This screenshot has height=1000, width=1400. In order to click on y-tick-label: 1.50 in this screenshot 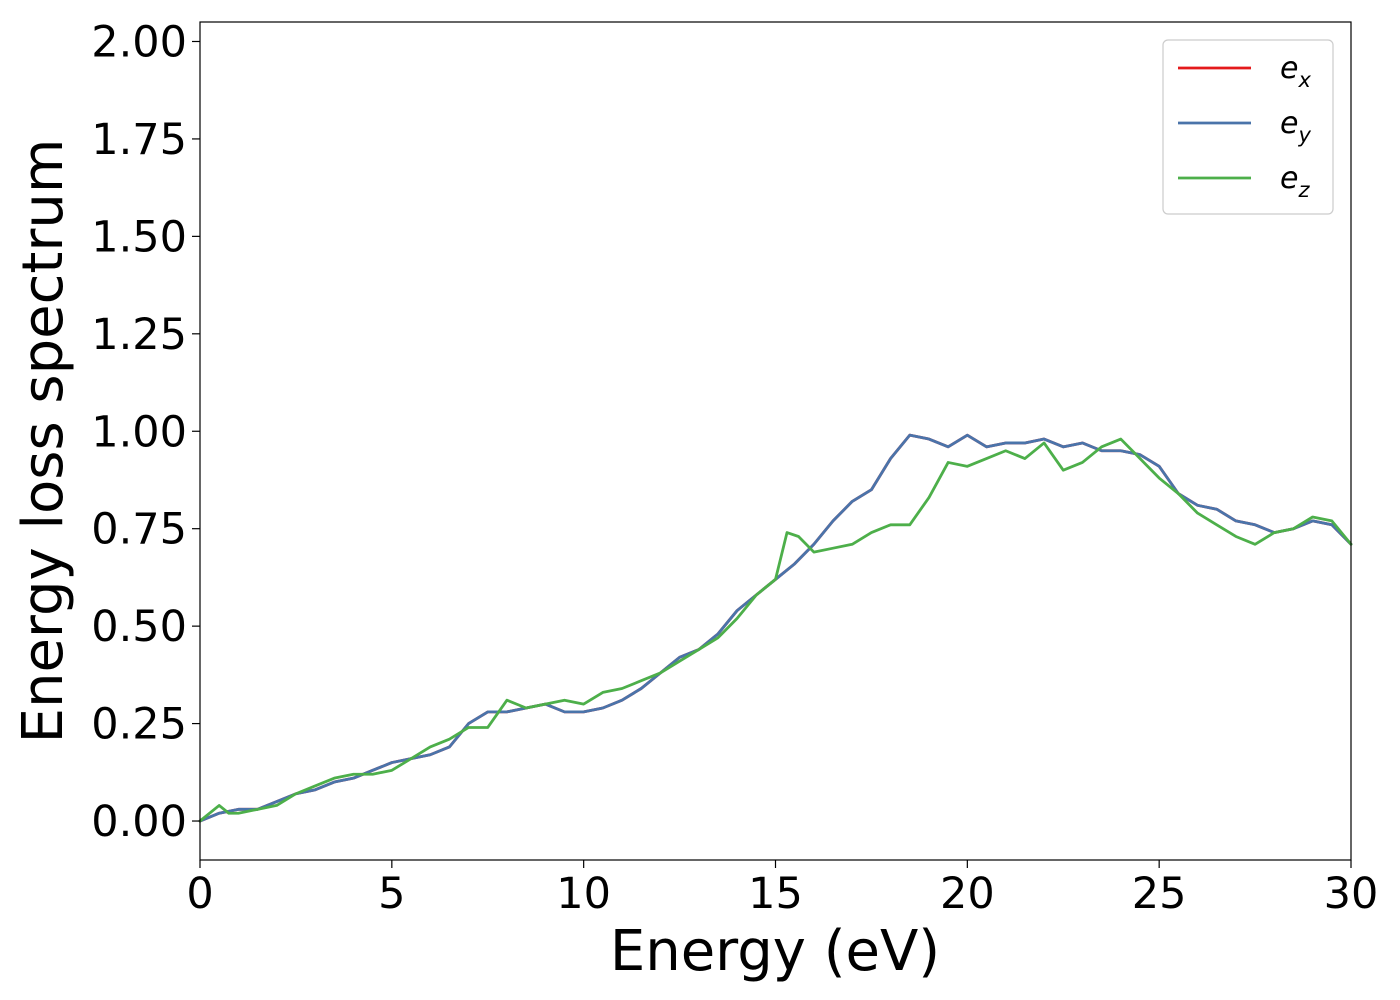, I will do `click(139, 237)`.